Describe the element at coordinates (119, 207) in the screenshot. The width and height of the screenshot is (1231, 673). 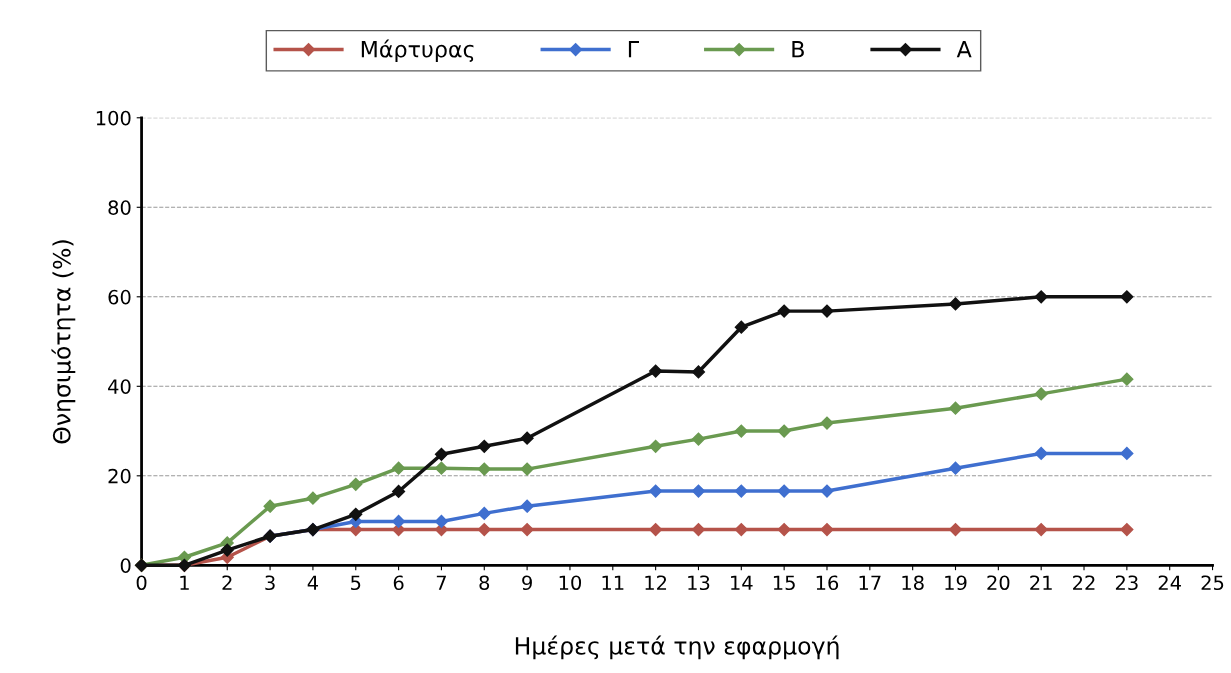
I see `y-tick-label: 80` at that location.